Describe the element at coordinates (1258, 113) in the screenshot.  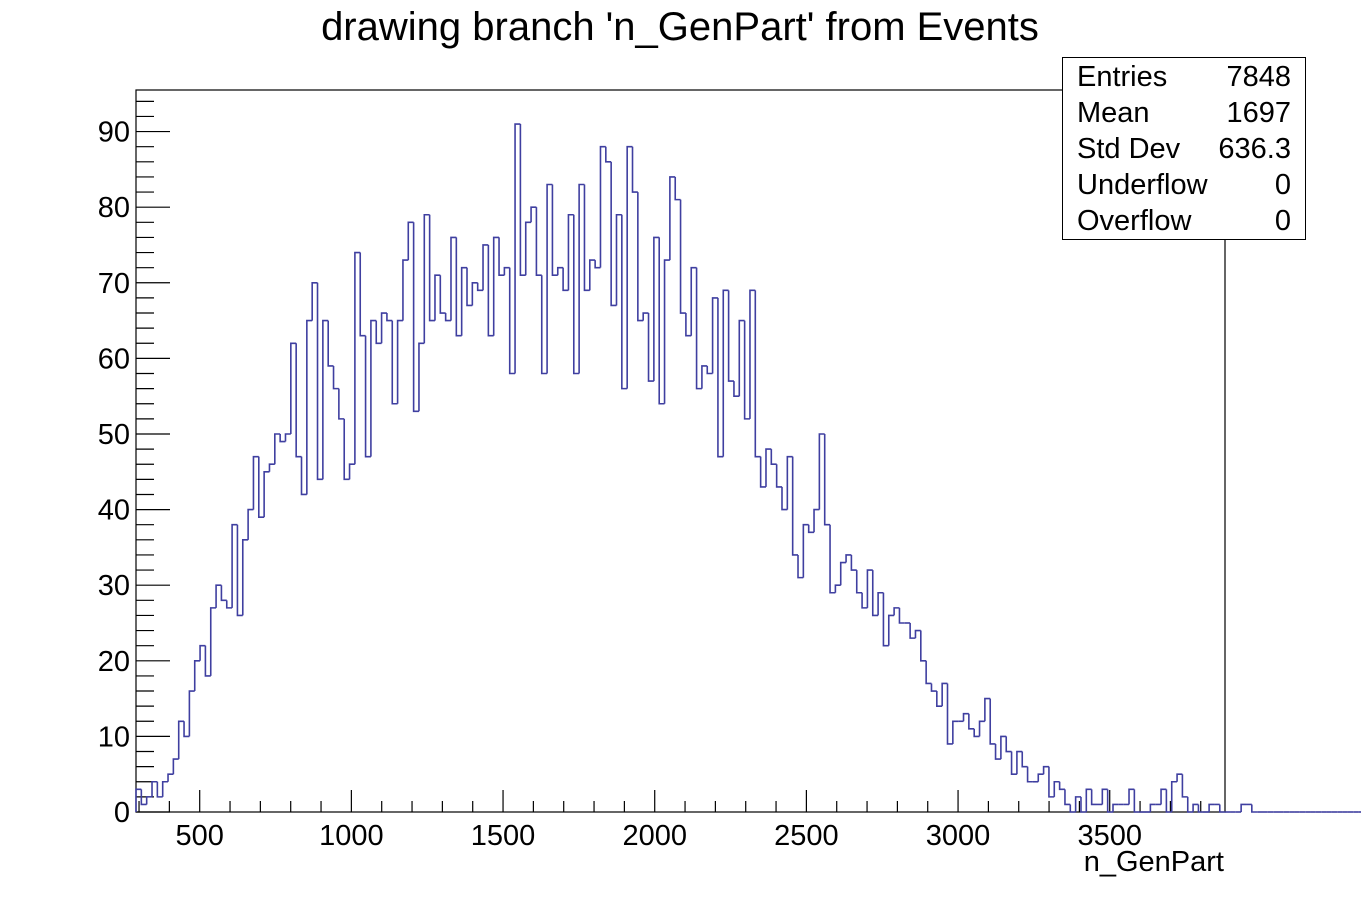
I see `stats-value: 1697` at that location.